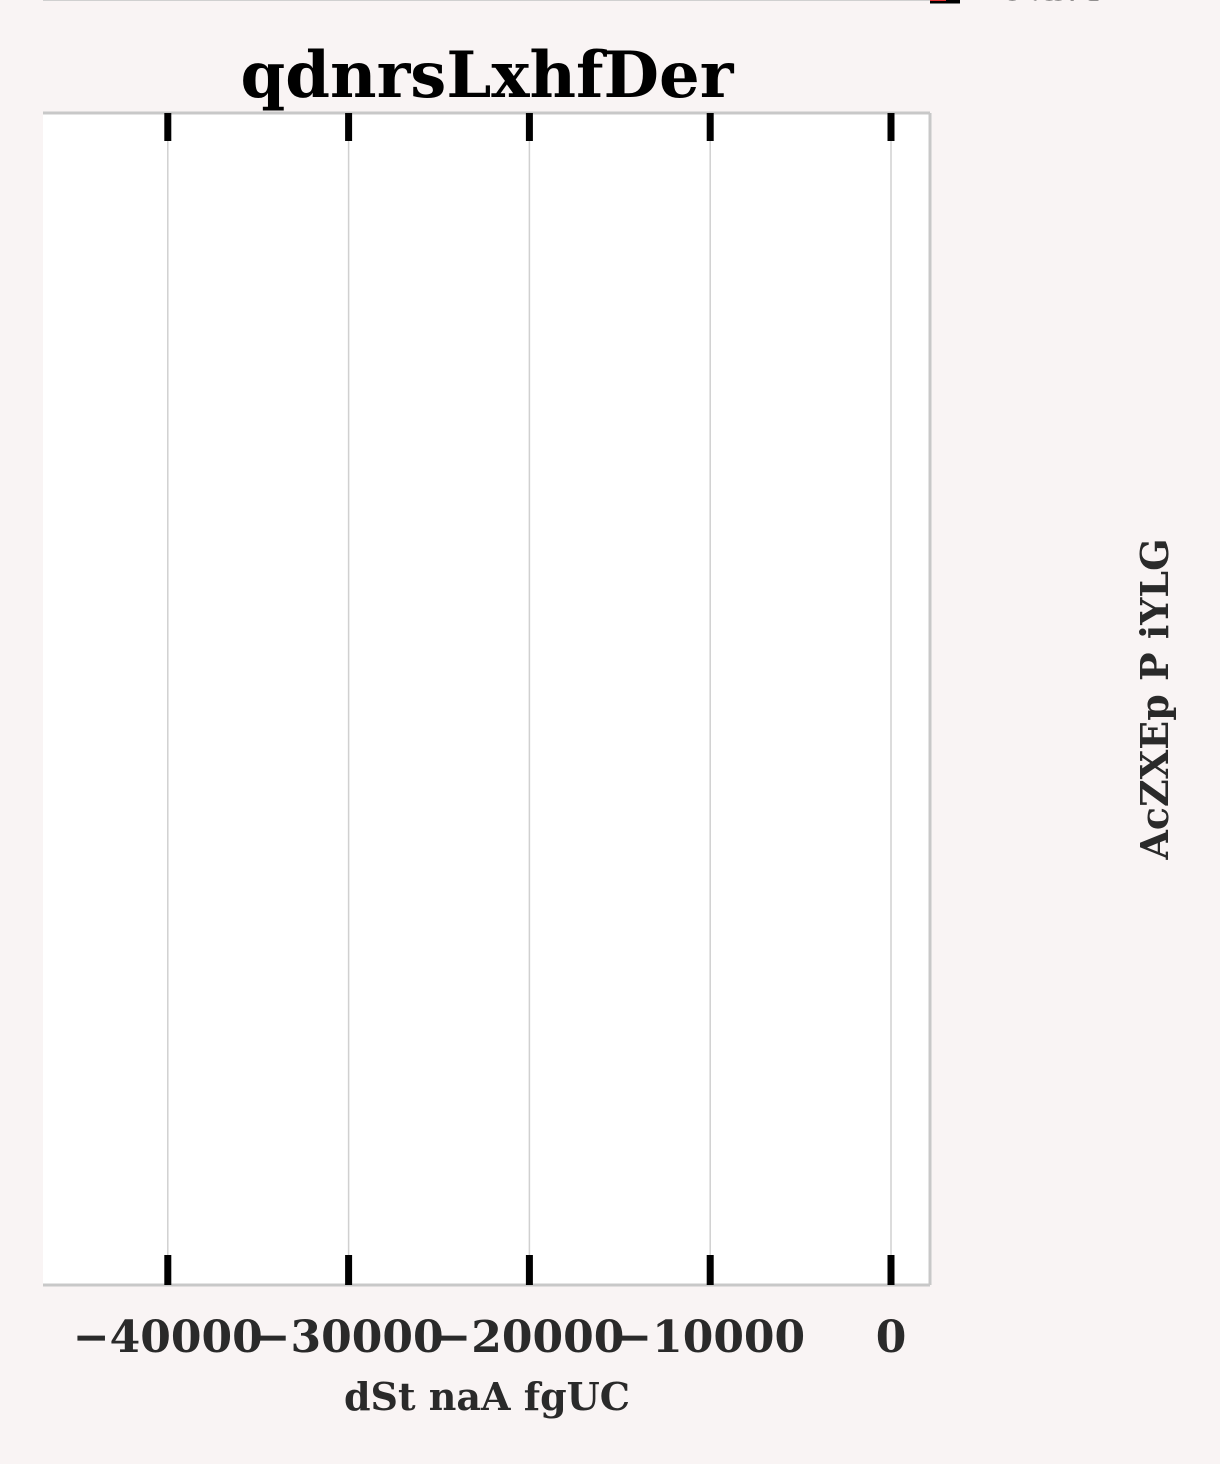 This screenshot has width=1220, height=1464. Describe the element at coordinates (488, 75) in the screenshot. I see `chart-title: qdnrsLxhfDer` at that location.